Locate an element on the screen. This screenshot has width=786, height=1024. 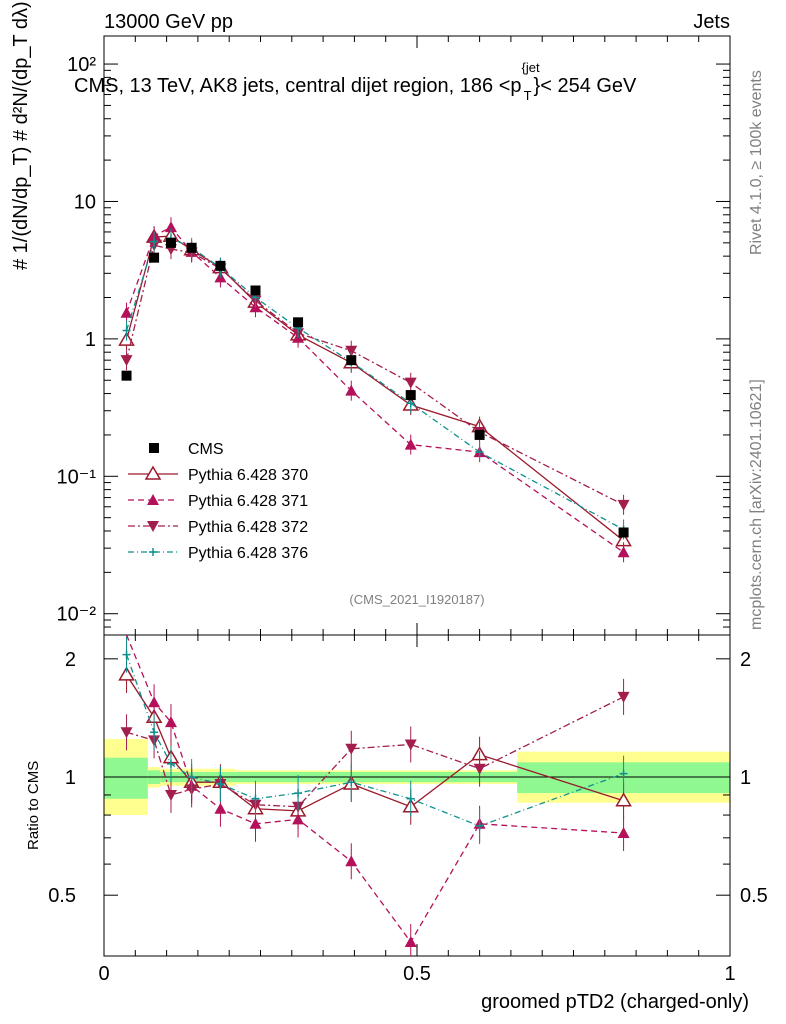
ratio-y-tick-label-right: 2 is located at coordinates (745, 660).